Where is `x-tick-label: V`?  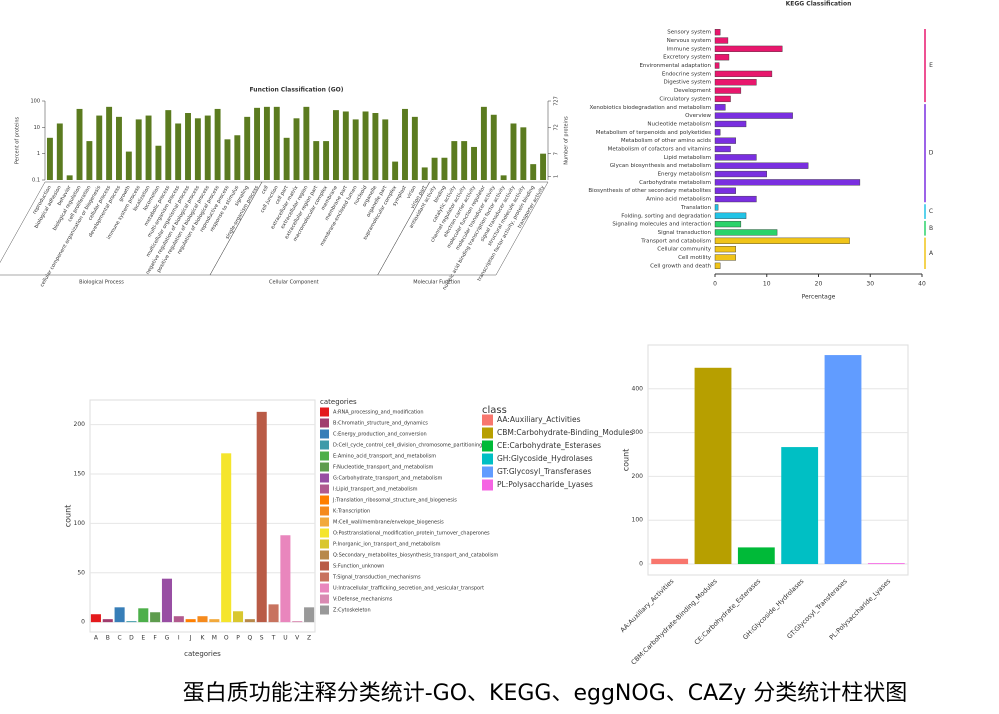
x-tick-label: V is located at coordinates (297, 638).